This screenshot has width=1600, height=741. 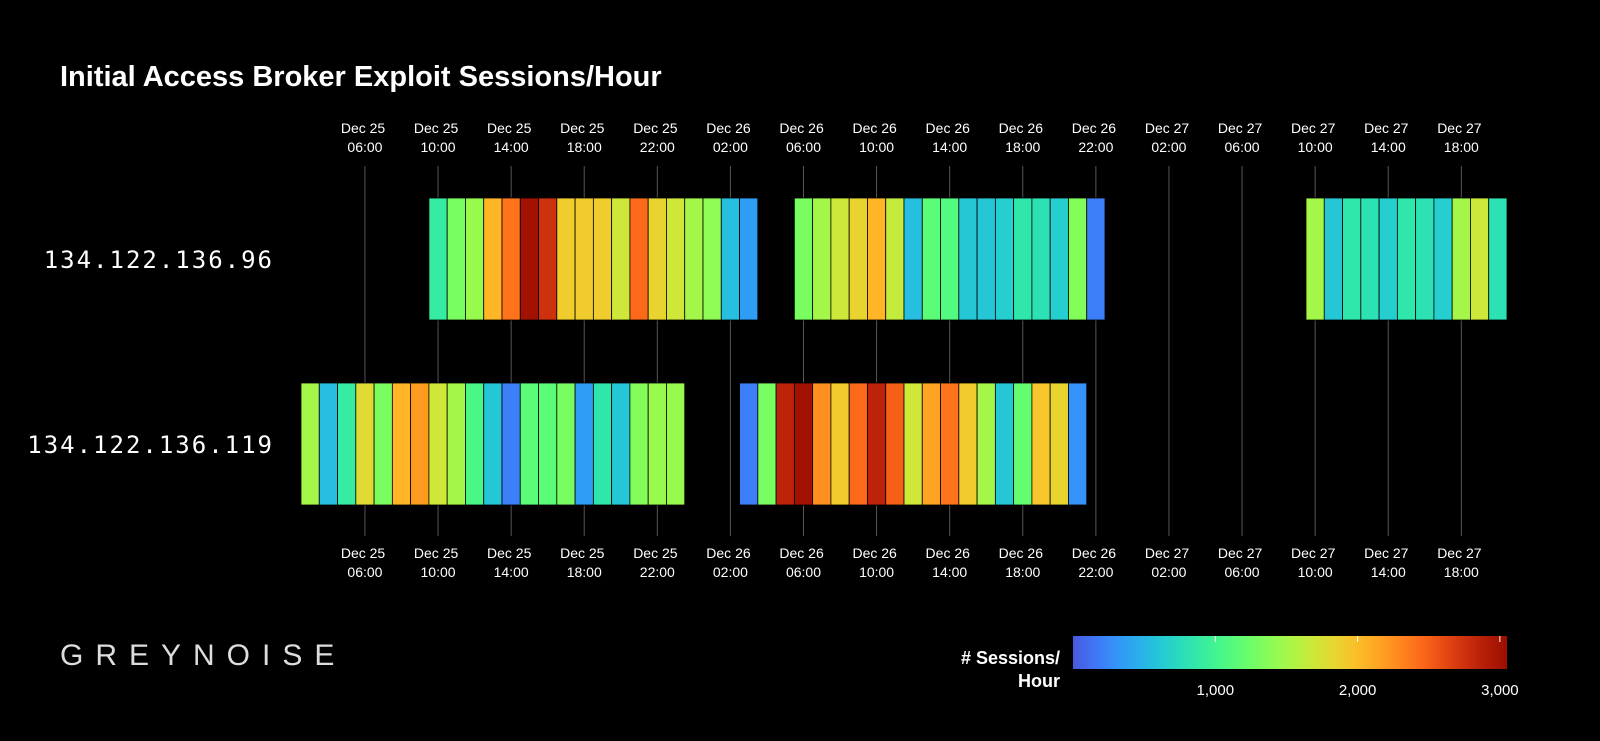 I want to click on x-tick-label-top: Dec 25 14:00, so click(x=511, y=137).